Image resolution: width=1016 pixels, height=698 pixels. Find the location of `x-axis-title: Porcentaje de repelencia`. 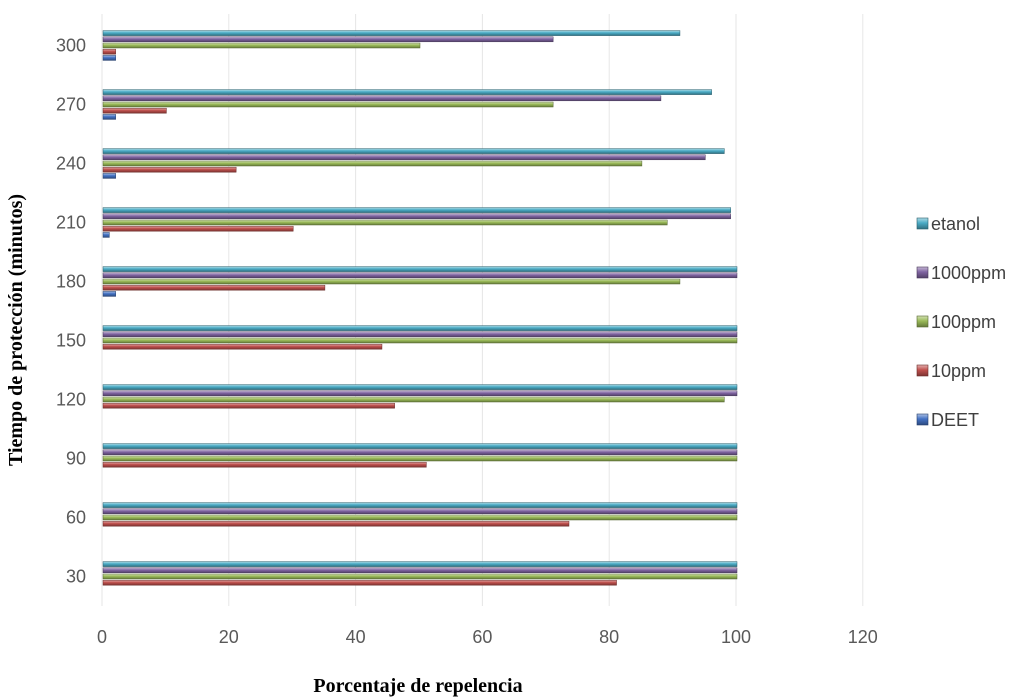

x-axis-title: Porcentaje de repelencia is located at coordinates (417, 686).